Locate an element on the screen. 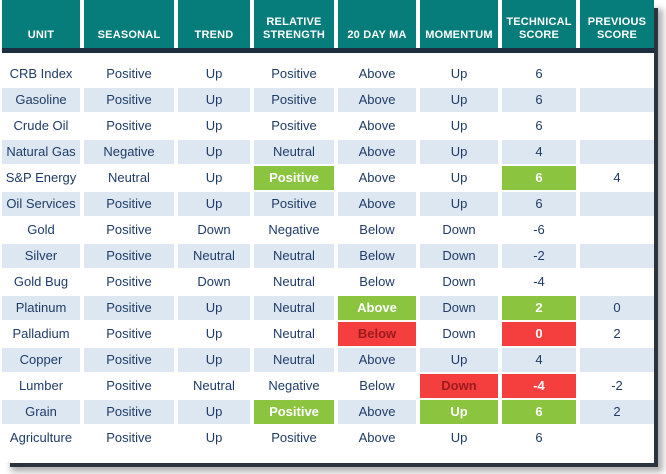 Image resolution: width=666 pixels, height=474 pixels. cell-previous-score-copper is located at coordinates (617, 360).